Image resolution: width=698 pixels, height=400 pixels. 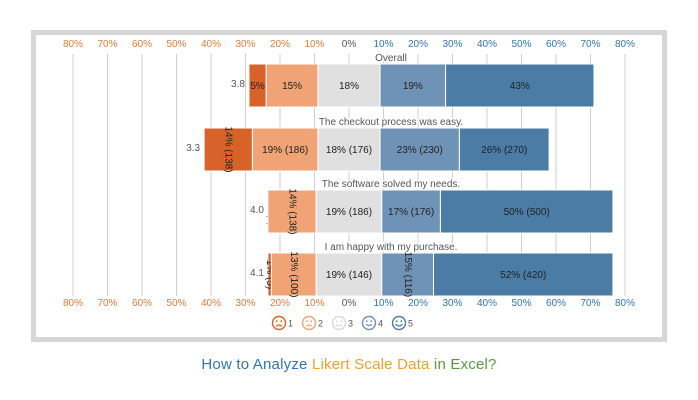 I want to click on legend-label: 3, so click(x=350, y=324).